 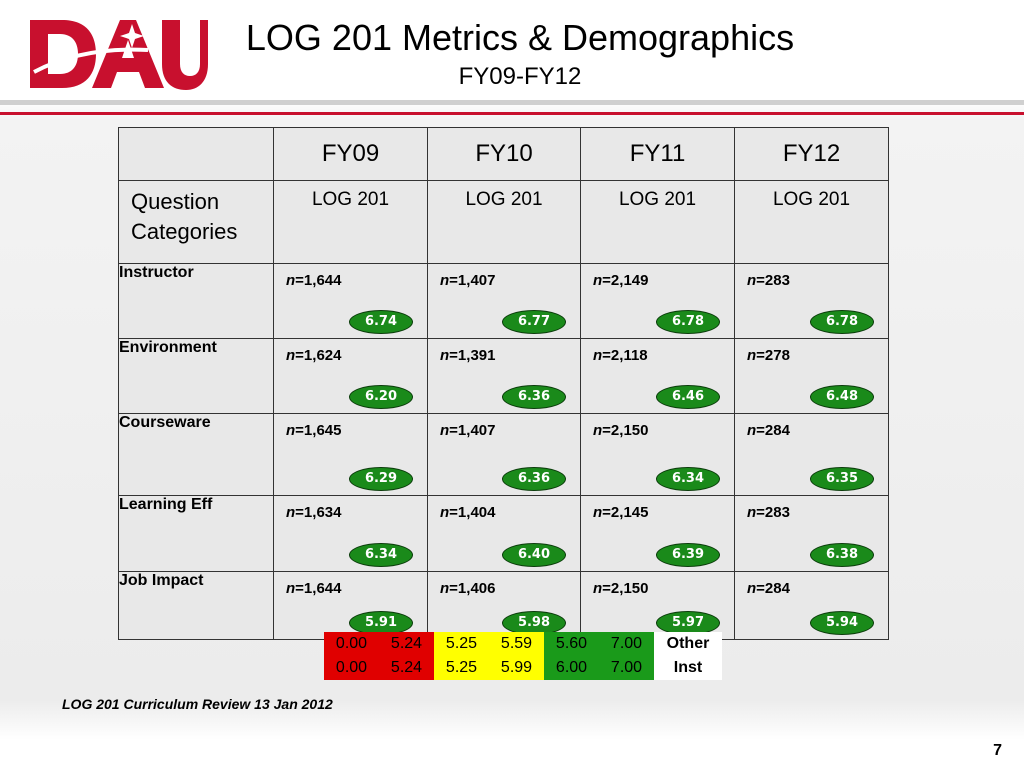 What do you see at coordinates (688, 479) in the screenshot?
I see `score-badge: 6.34` at bounding box center [688, 479].